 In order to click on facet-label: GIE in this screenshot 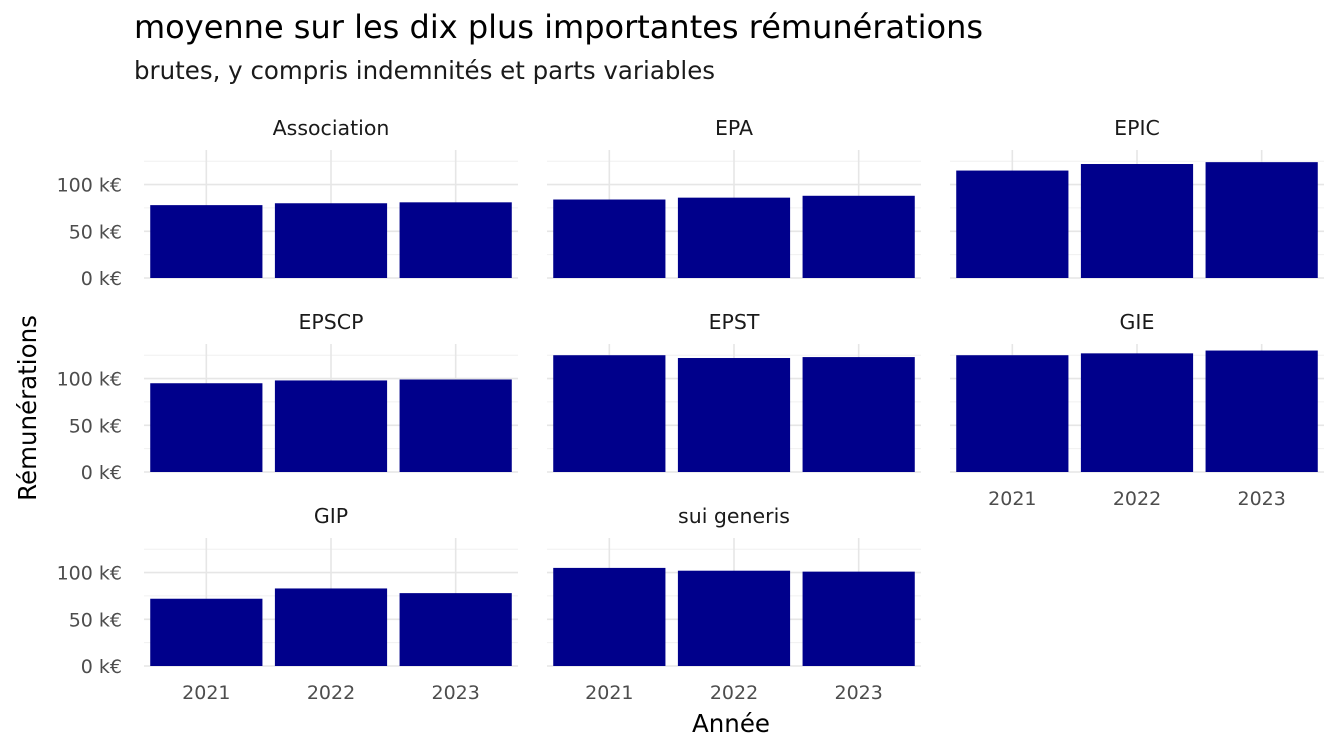, I will do `click(1137, 322)`.